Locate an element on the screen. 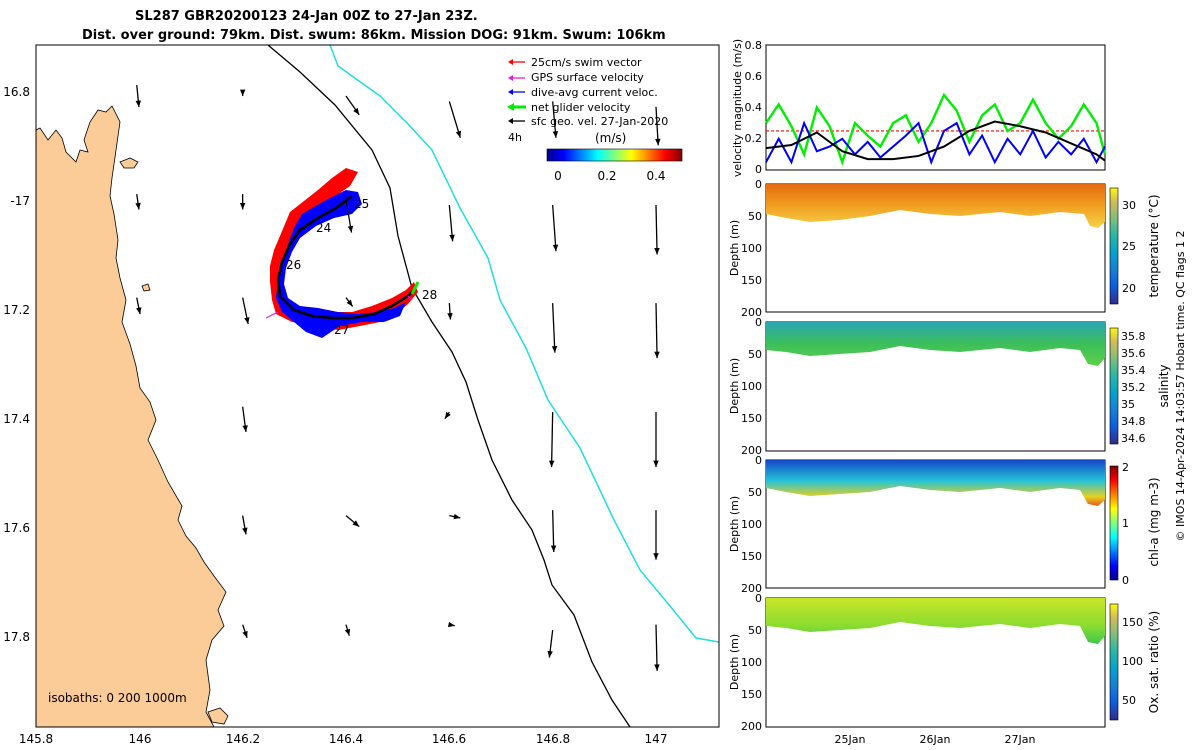  day-labels: 25 24 26 28 27 is located at coordinates (361, 267).